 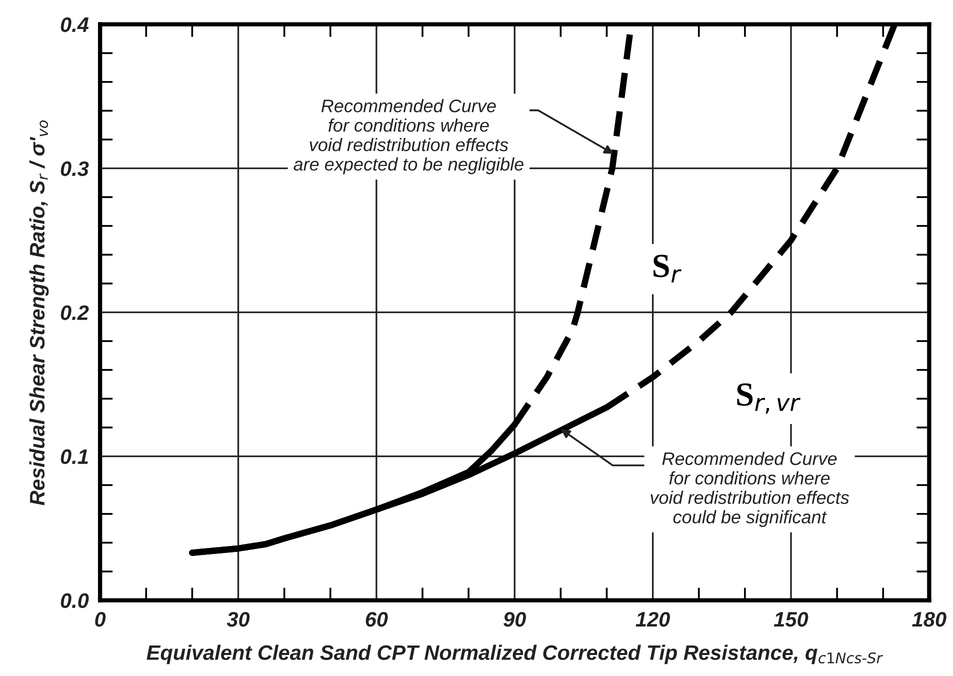 I want to click on y-tick-label: 0.3, so click(x=74, y=168).